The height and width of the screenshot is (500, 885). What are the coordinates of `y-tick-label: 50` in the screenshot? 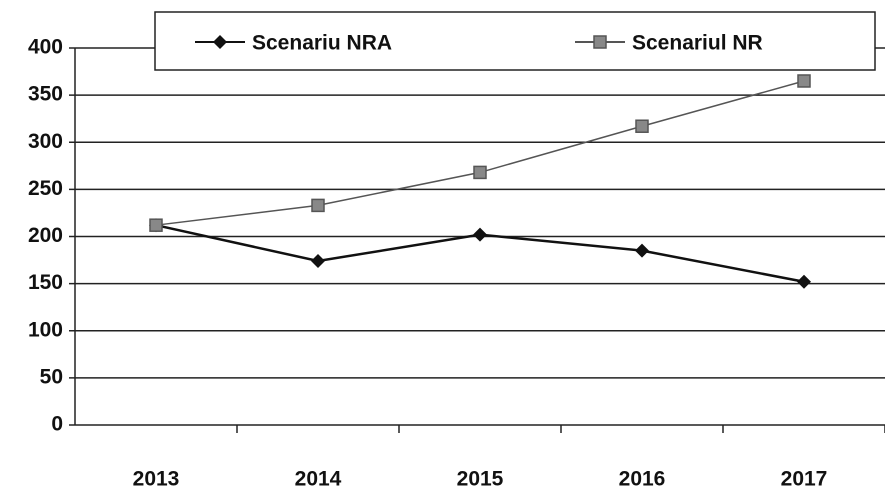 It's located at (51, 376).